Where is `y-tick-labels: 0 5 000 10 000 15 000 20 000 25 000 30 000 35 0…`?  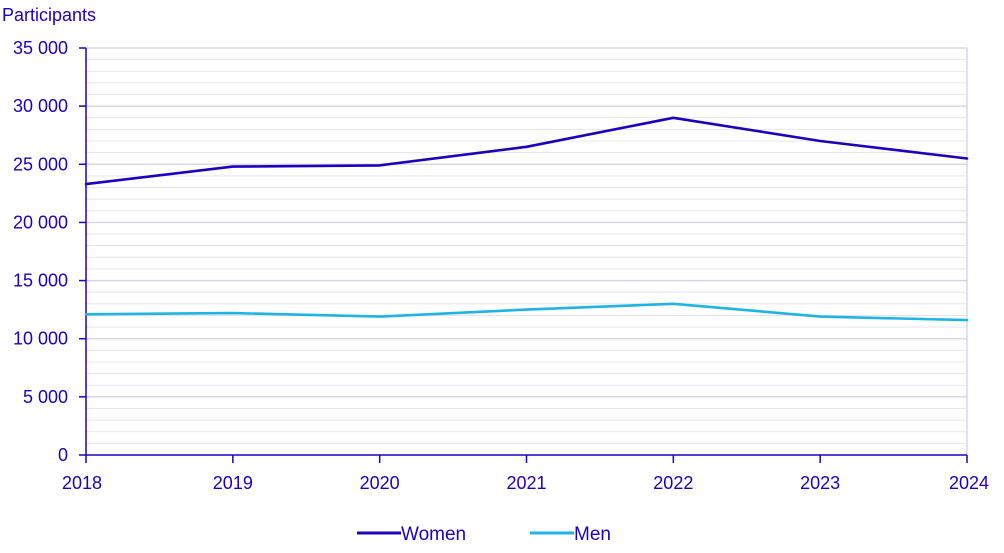 y-tick-labels: 0 5 000 10 000 15 000 20 000 25 000 30 000 35 0… is located at coordinates (40, 251).